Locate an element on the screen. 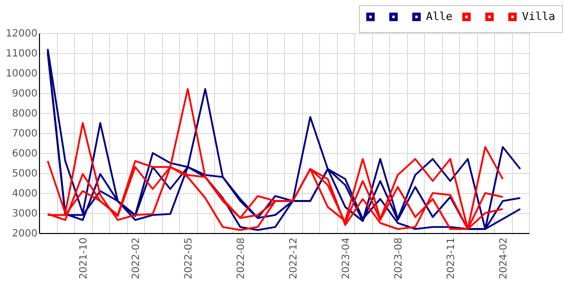  y-tick-label: 9000 is located at coordinates (25, 94).